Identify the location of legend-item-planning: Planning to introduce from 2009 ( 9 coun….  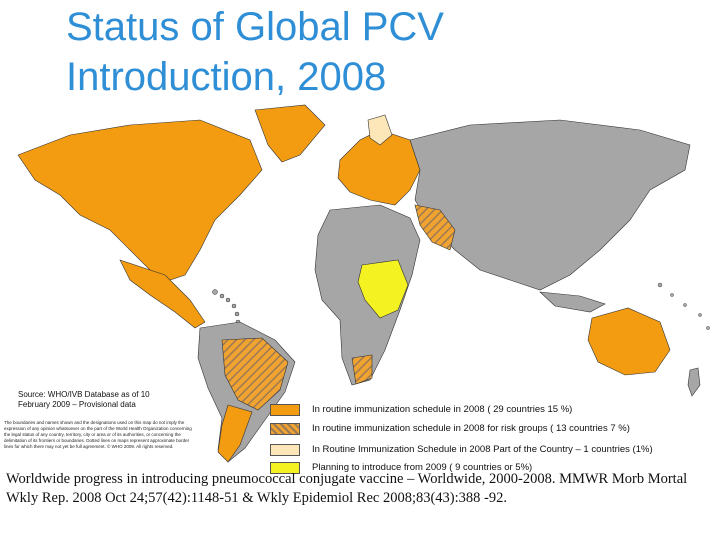
(495, 470).